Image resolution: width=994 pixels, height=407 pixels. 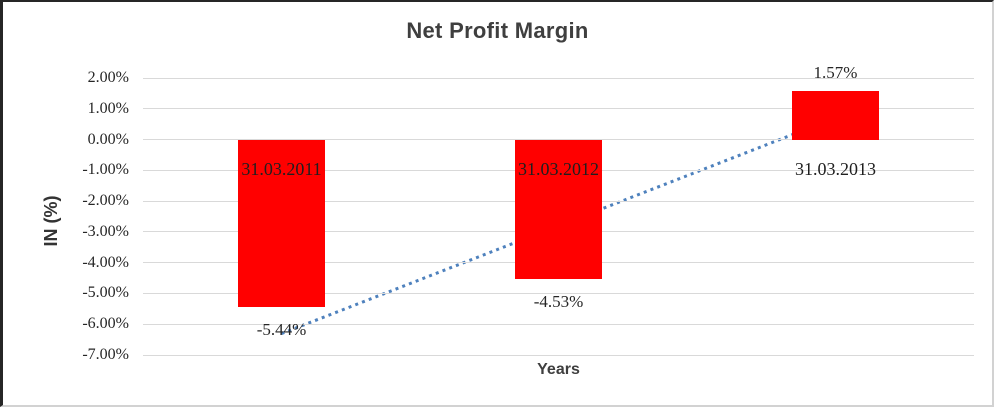 What do you see at coordinates (105, 354) in the screenshot?
I see `y-tick-label: -7.00%` at bounding box center [105, 354].